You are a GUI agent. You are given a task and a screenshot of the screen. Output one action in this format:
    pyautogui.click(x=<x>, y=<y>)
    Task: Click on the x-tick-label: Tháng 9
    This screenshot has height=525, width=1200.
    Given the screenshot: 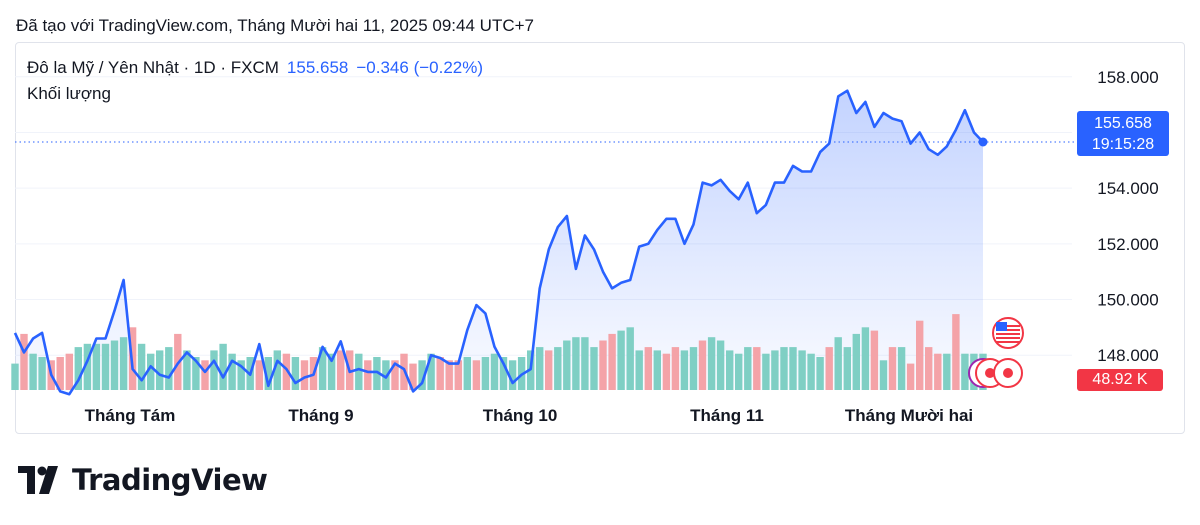 What is the action you would take?
    pyautogui.click(x=320, y=415)
    